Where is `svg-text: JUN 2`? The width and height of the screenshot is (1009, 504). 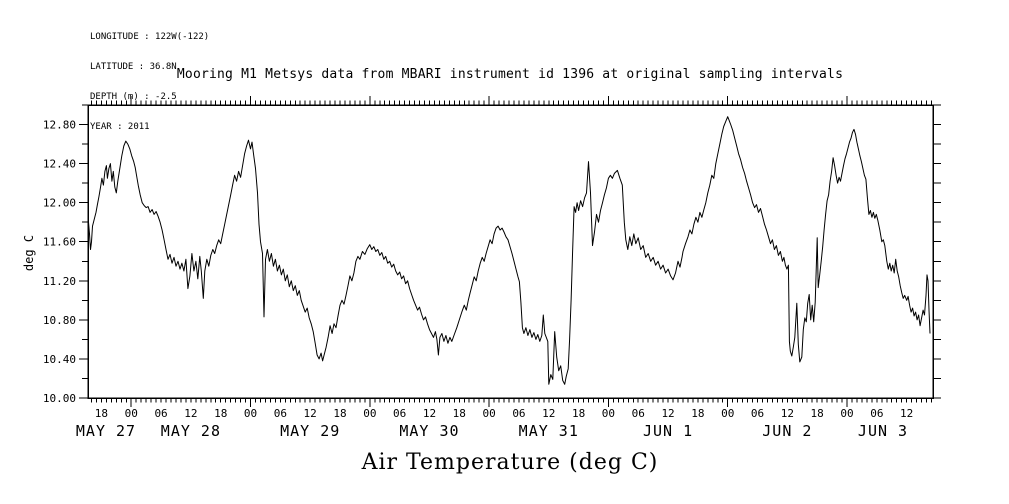 svg-text: JUN 2 is located at coordinates (787, 431).